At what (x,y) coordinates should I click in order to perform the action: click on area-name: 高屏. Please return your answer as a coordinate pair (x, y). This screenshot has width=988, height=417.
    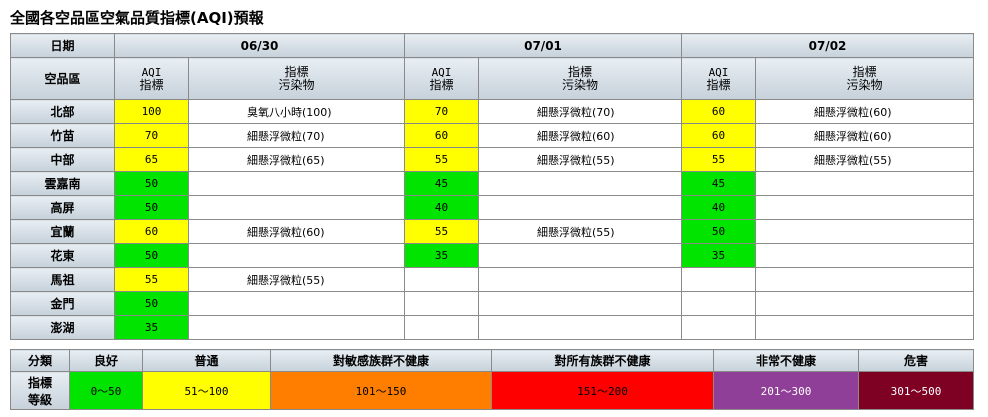
    Looking at the image, I should click on (62, 207).